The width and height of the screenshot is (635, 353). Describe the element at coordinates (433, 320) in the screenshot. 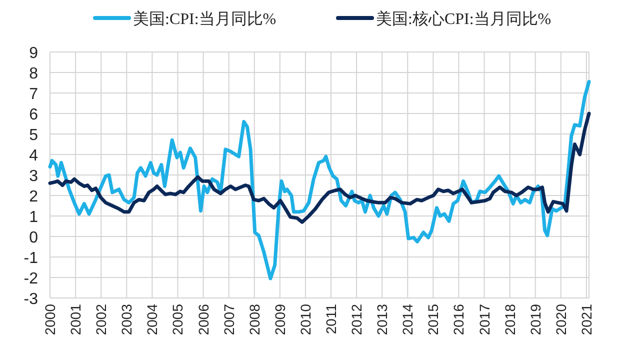

I see `x-tick-label: 2015` at that location.